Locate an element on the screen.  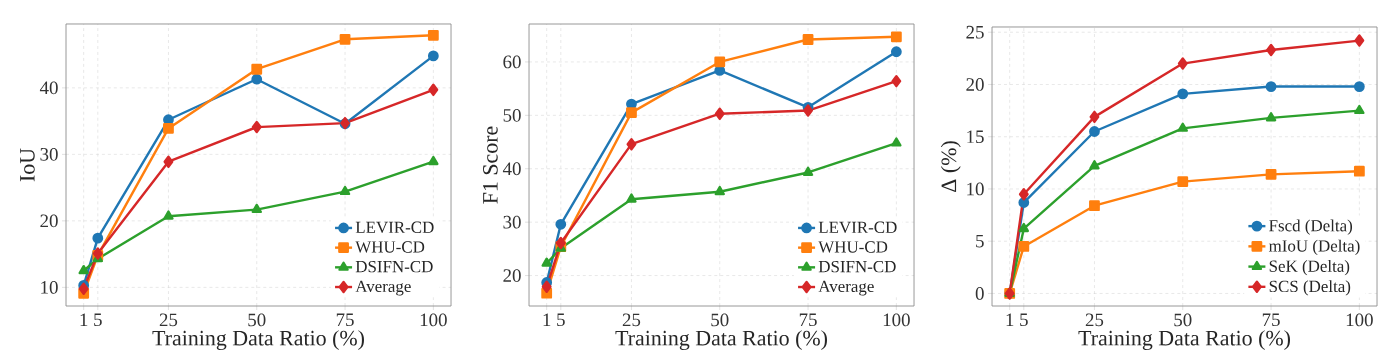
y-tick-label: 50 is located at coordinates (512, 115).